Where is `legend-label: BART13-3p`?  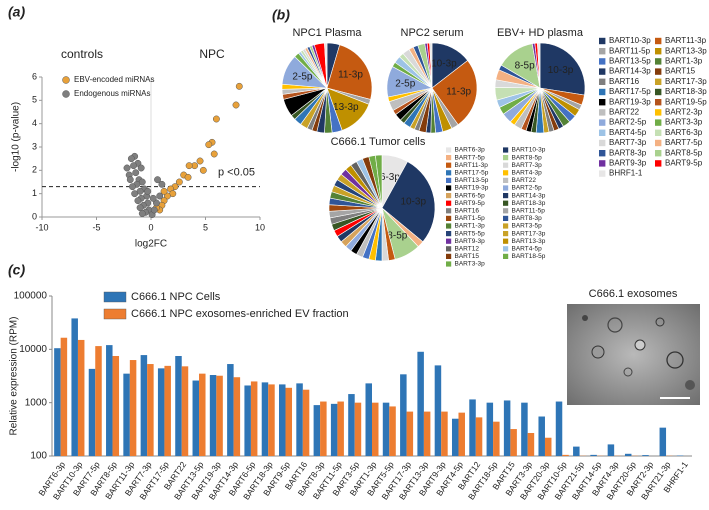
legend-label: BART13-3p is located at coordinates (686, 50).